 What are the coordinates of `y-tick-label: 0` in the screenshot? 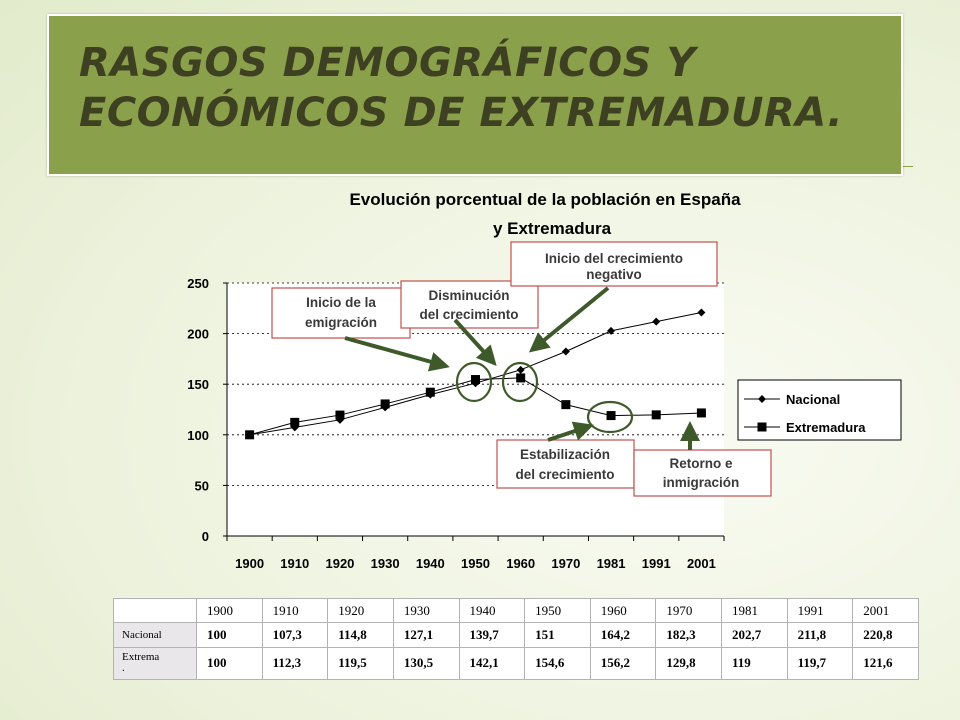 It's located at (205, 536).